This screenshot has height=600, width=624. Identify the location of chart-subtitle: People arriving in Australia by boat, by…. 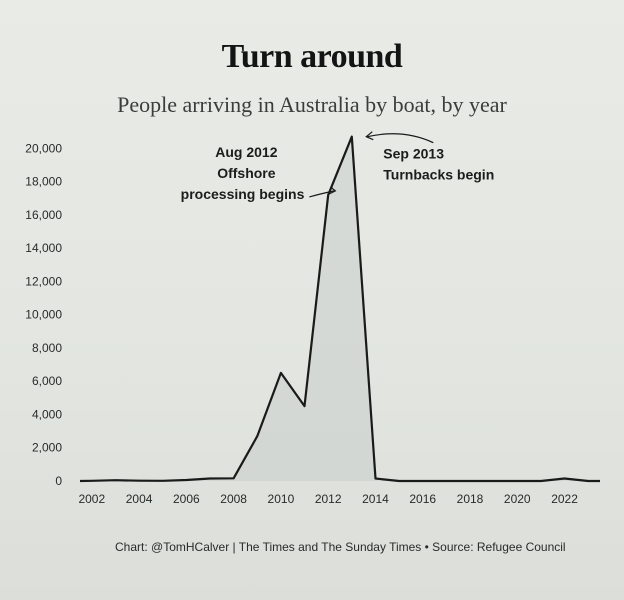
(312, 104).